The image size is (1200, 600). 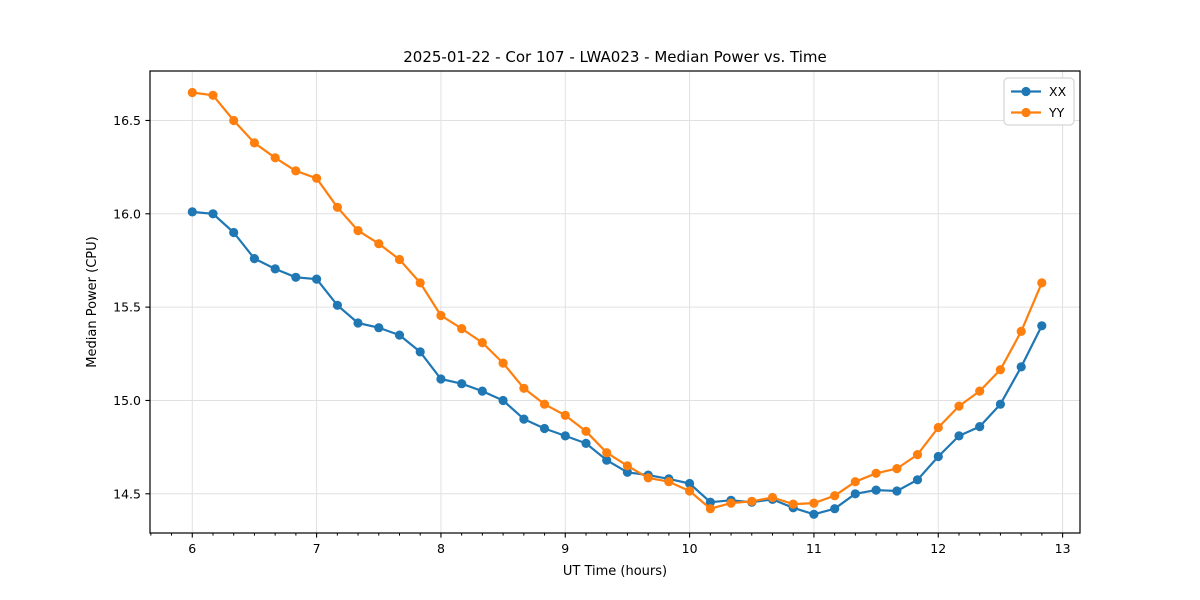 What do you see at coordinates (92, 301) in the screenshot?
I see `y-axis-label: Median Power (CPU)` at bounding box center [92, 301].